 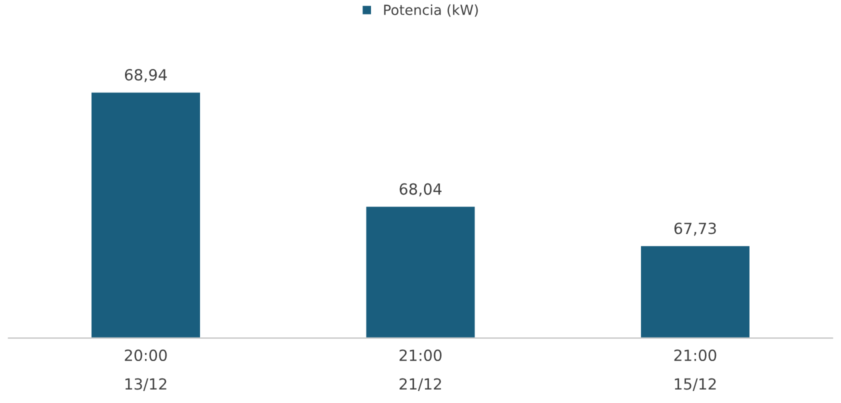 I want to click on data-label: 68,04, so click(x=421, y=189).